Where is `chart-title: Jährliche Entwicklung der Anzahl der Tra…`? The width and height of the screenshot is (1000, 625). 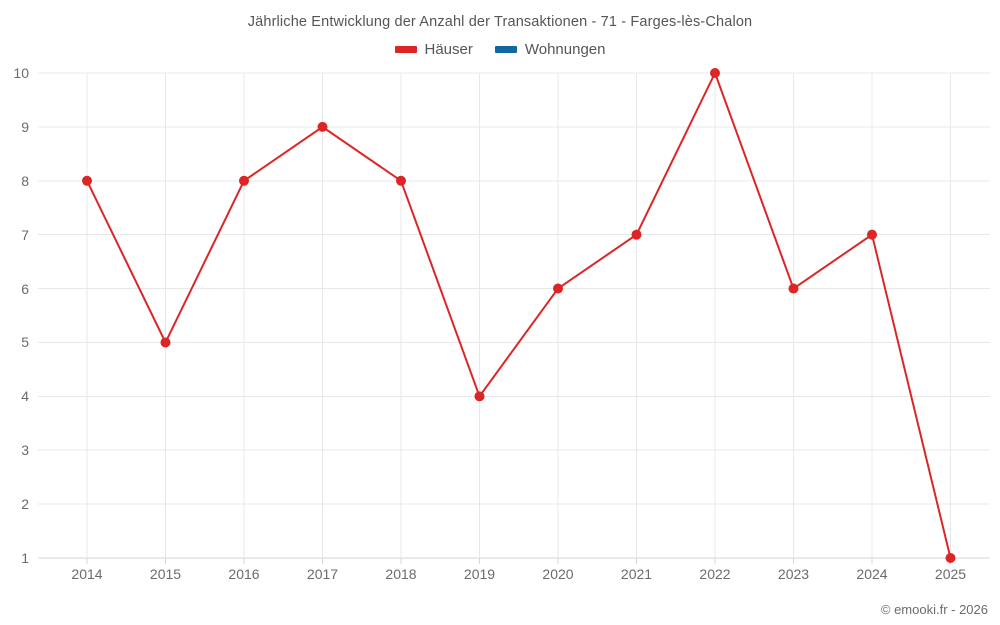
chart-title: Jährliche Entwicklung der Anzahl der Tra… is located at coordinates (500, 22).